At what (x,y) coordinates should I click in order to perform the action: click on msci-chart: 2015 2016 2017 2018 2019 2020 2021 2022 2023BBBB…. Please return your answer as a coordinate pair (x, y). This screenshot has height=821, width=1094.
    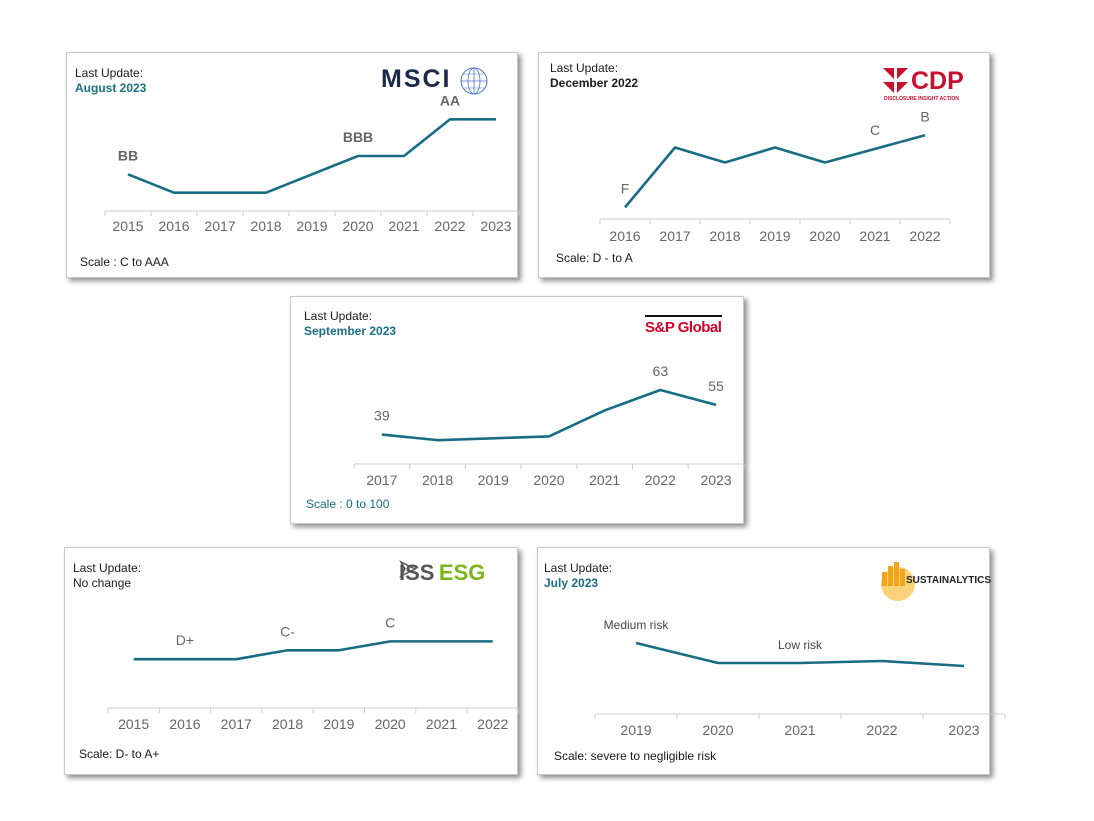
    Looking at the image, I should click on (312, 163).